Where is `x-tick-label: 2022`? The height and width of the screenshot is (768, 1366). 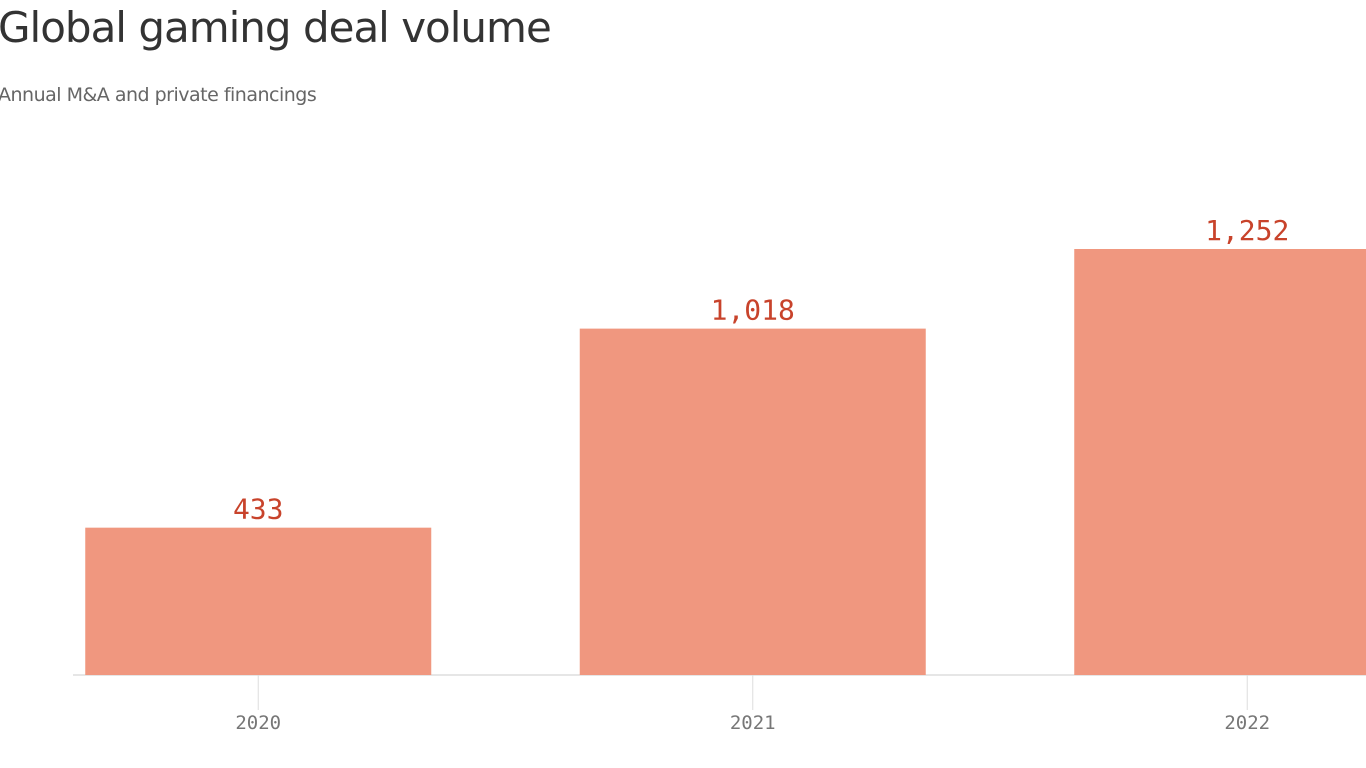 x-tick-label: 2022 is located at coordinates (1247, 723).